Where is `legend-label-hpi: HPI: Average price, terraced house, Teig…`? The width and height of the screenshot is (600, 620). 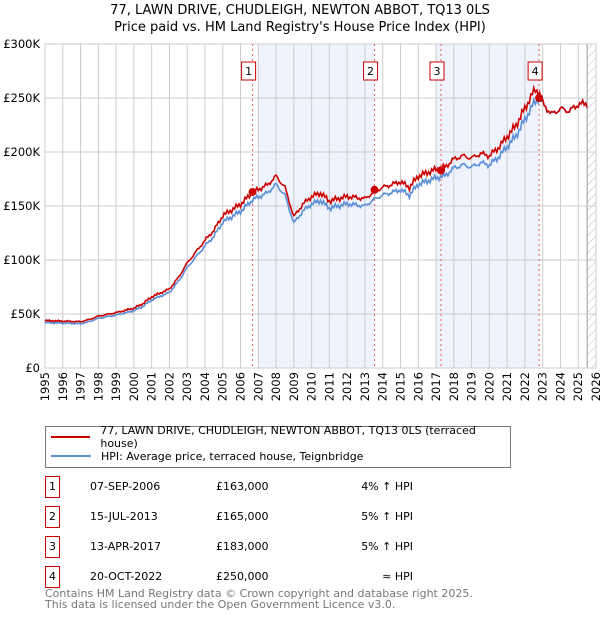 legend-label-hpi: HPI: Average price, terraced house, Teig… is located at coordinates (232, 456).